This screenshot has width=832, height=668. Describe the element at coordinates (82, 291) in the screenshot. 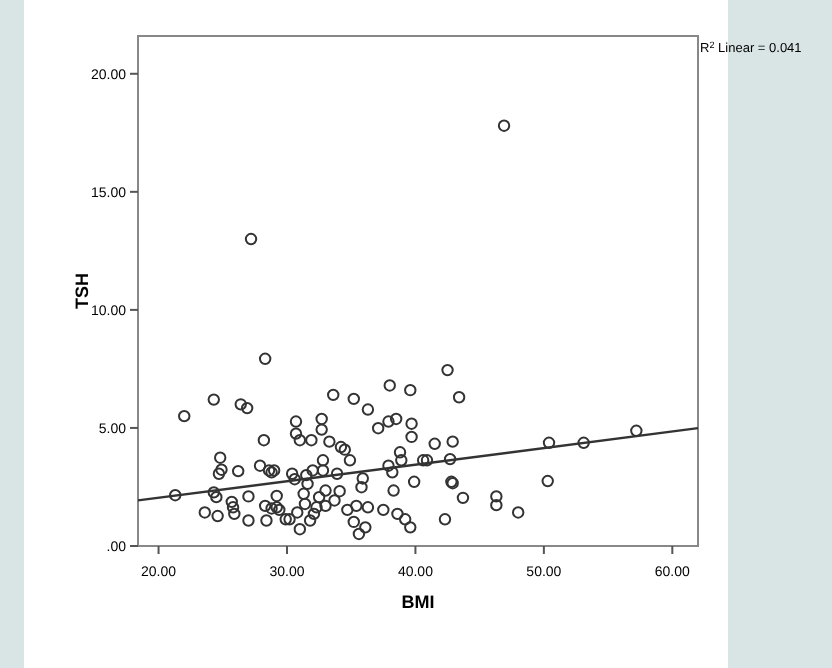

I see `y-axis-title: TSH` at that location.